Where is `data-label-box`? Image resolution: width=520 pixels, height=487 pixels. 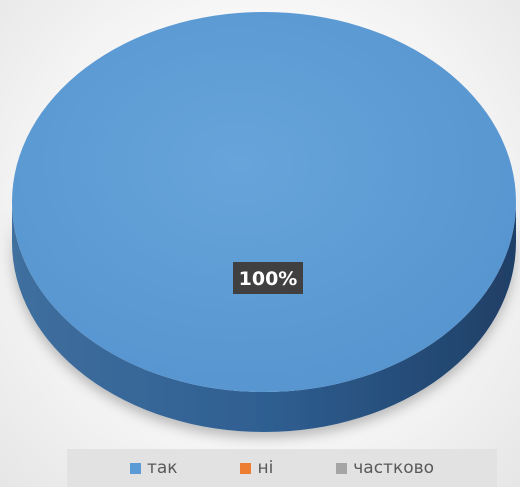
data-label-box is located at coordinates (268, 278).